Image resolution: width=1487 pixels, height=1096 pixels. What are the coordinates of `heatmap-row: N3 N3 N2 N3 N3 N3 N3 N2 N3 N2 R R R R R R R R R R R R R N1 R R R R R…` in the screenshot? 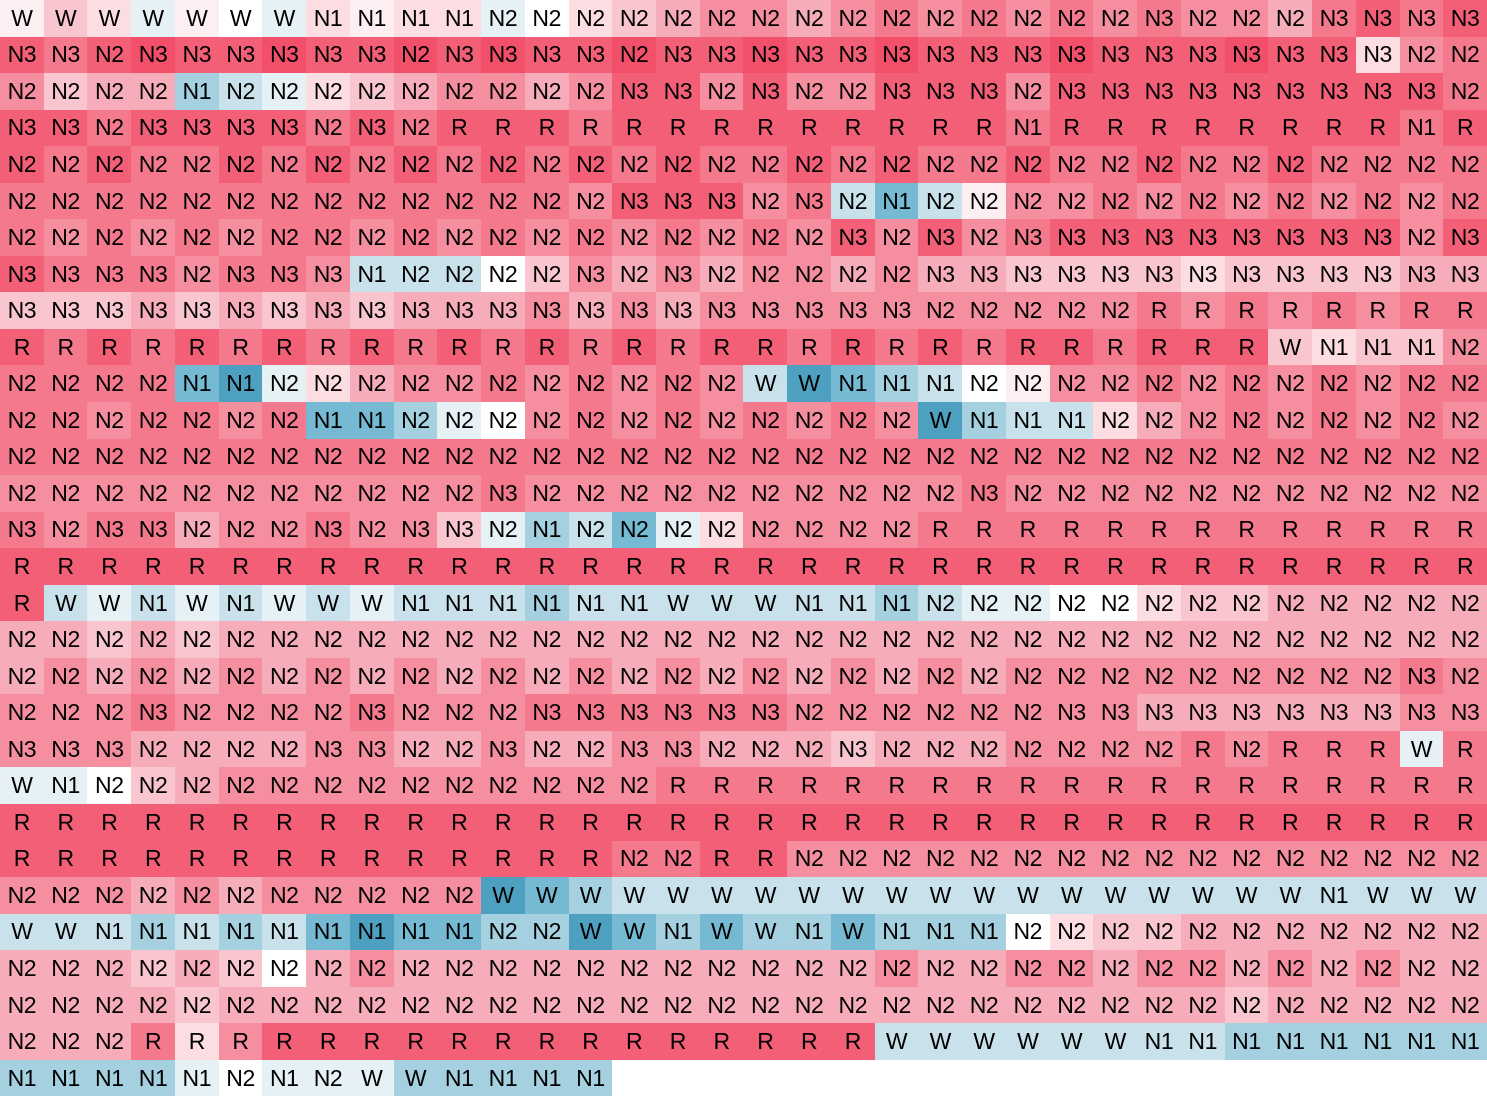 It's located at (743, 128).